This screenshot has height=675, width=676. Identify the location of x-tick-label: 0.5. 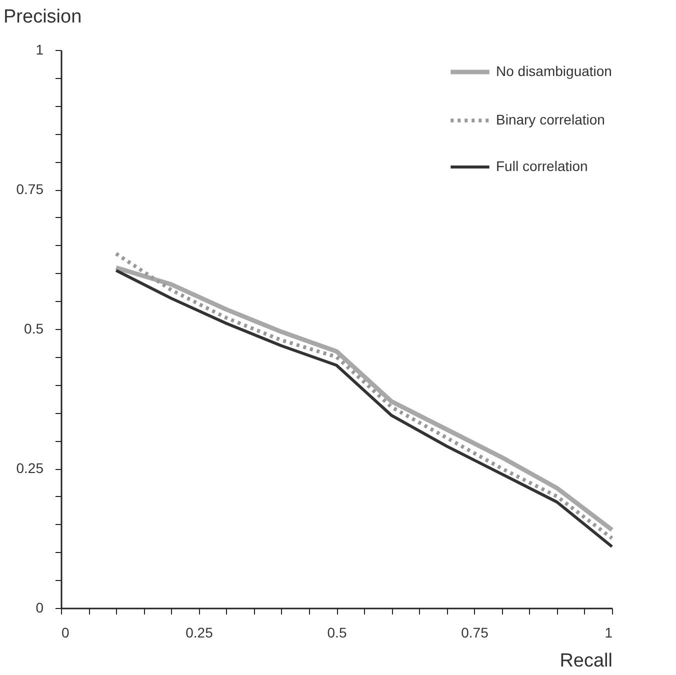
(337, 632).